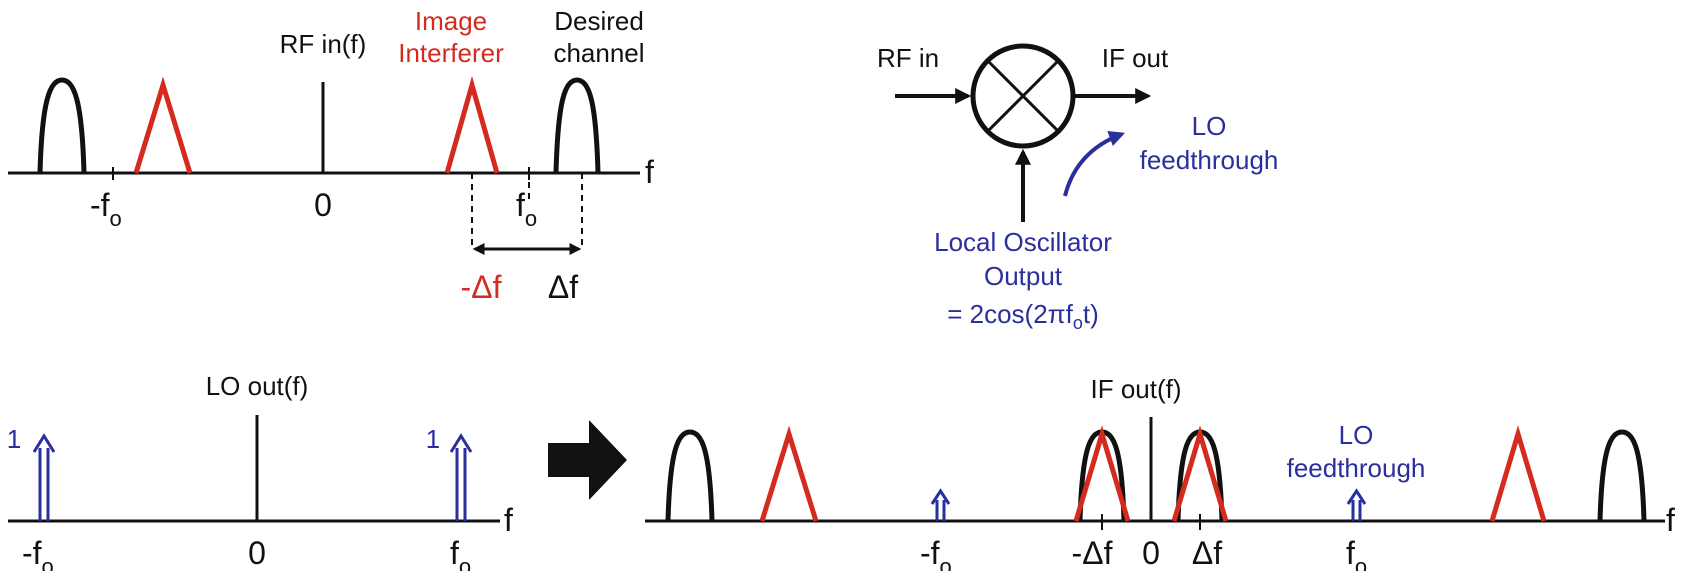  Describe the element at coordinates (38, 553) in the screenshot. I see `lo-tick-neg-fo-label: -fo` at that location.